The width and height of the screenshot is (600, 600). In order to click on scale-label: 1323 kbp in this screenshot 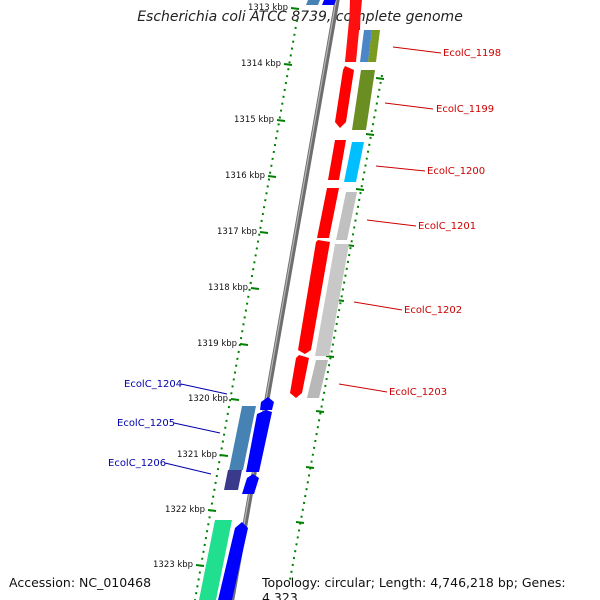, I will do `click(173, 565)`.